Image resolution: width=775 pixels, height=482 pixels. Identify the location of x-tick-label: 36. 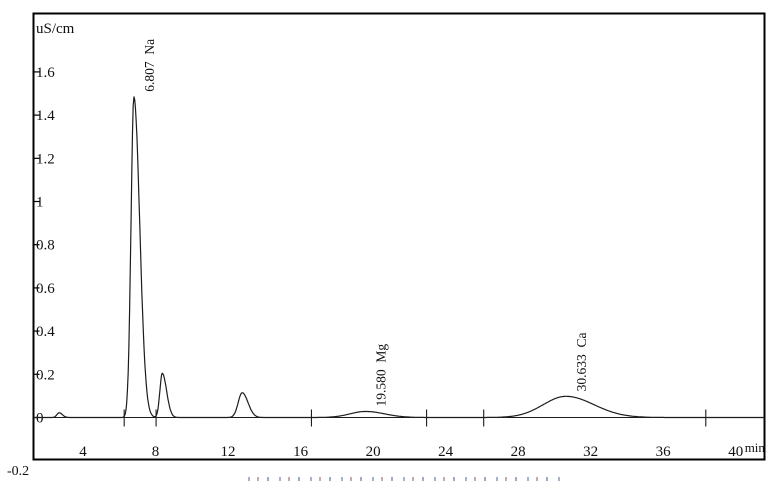
(664, 452).